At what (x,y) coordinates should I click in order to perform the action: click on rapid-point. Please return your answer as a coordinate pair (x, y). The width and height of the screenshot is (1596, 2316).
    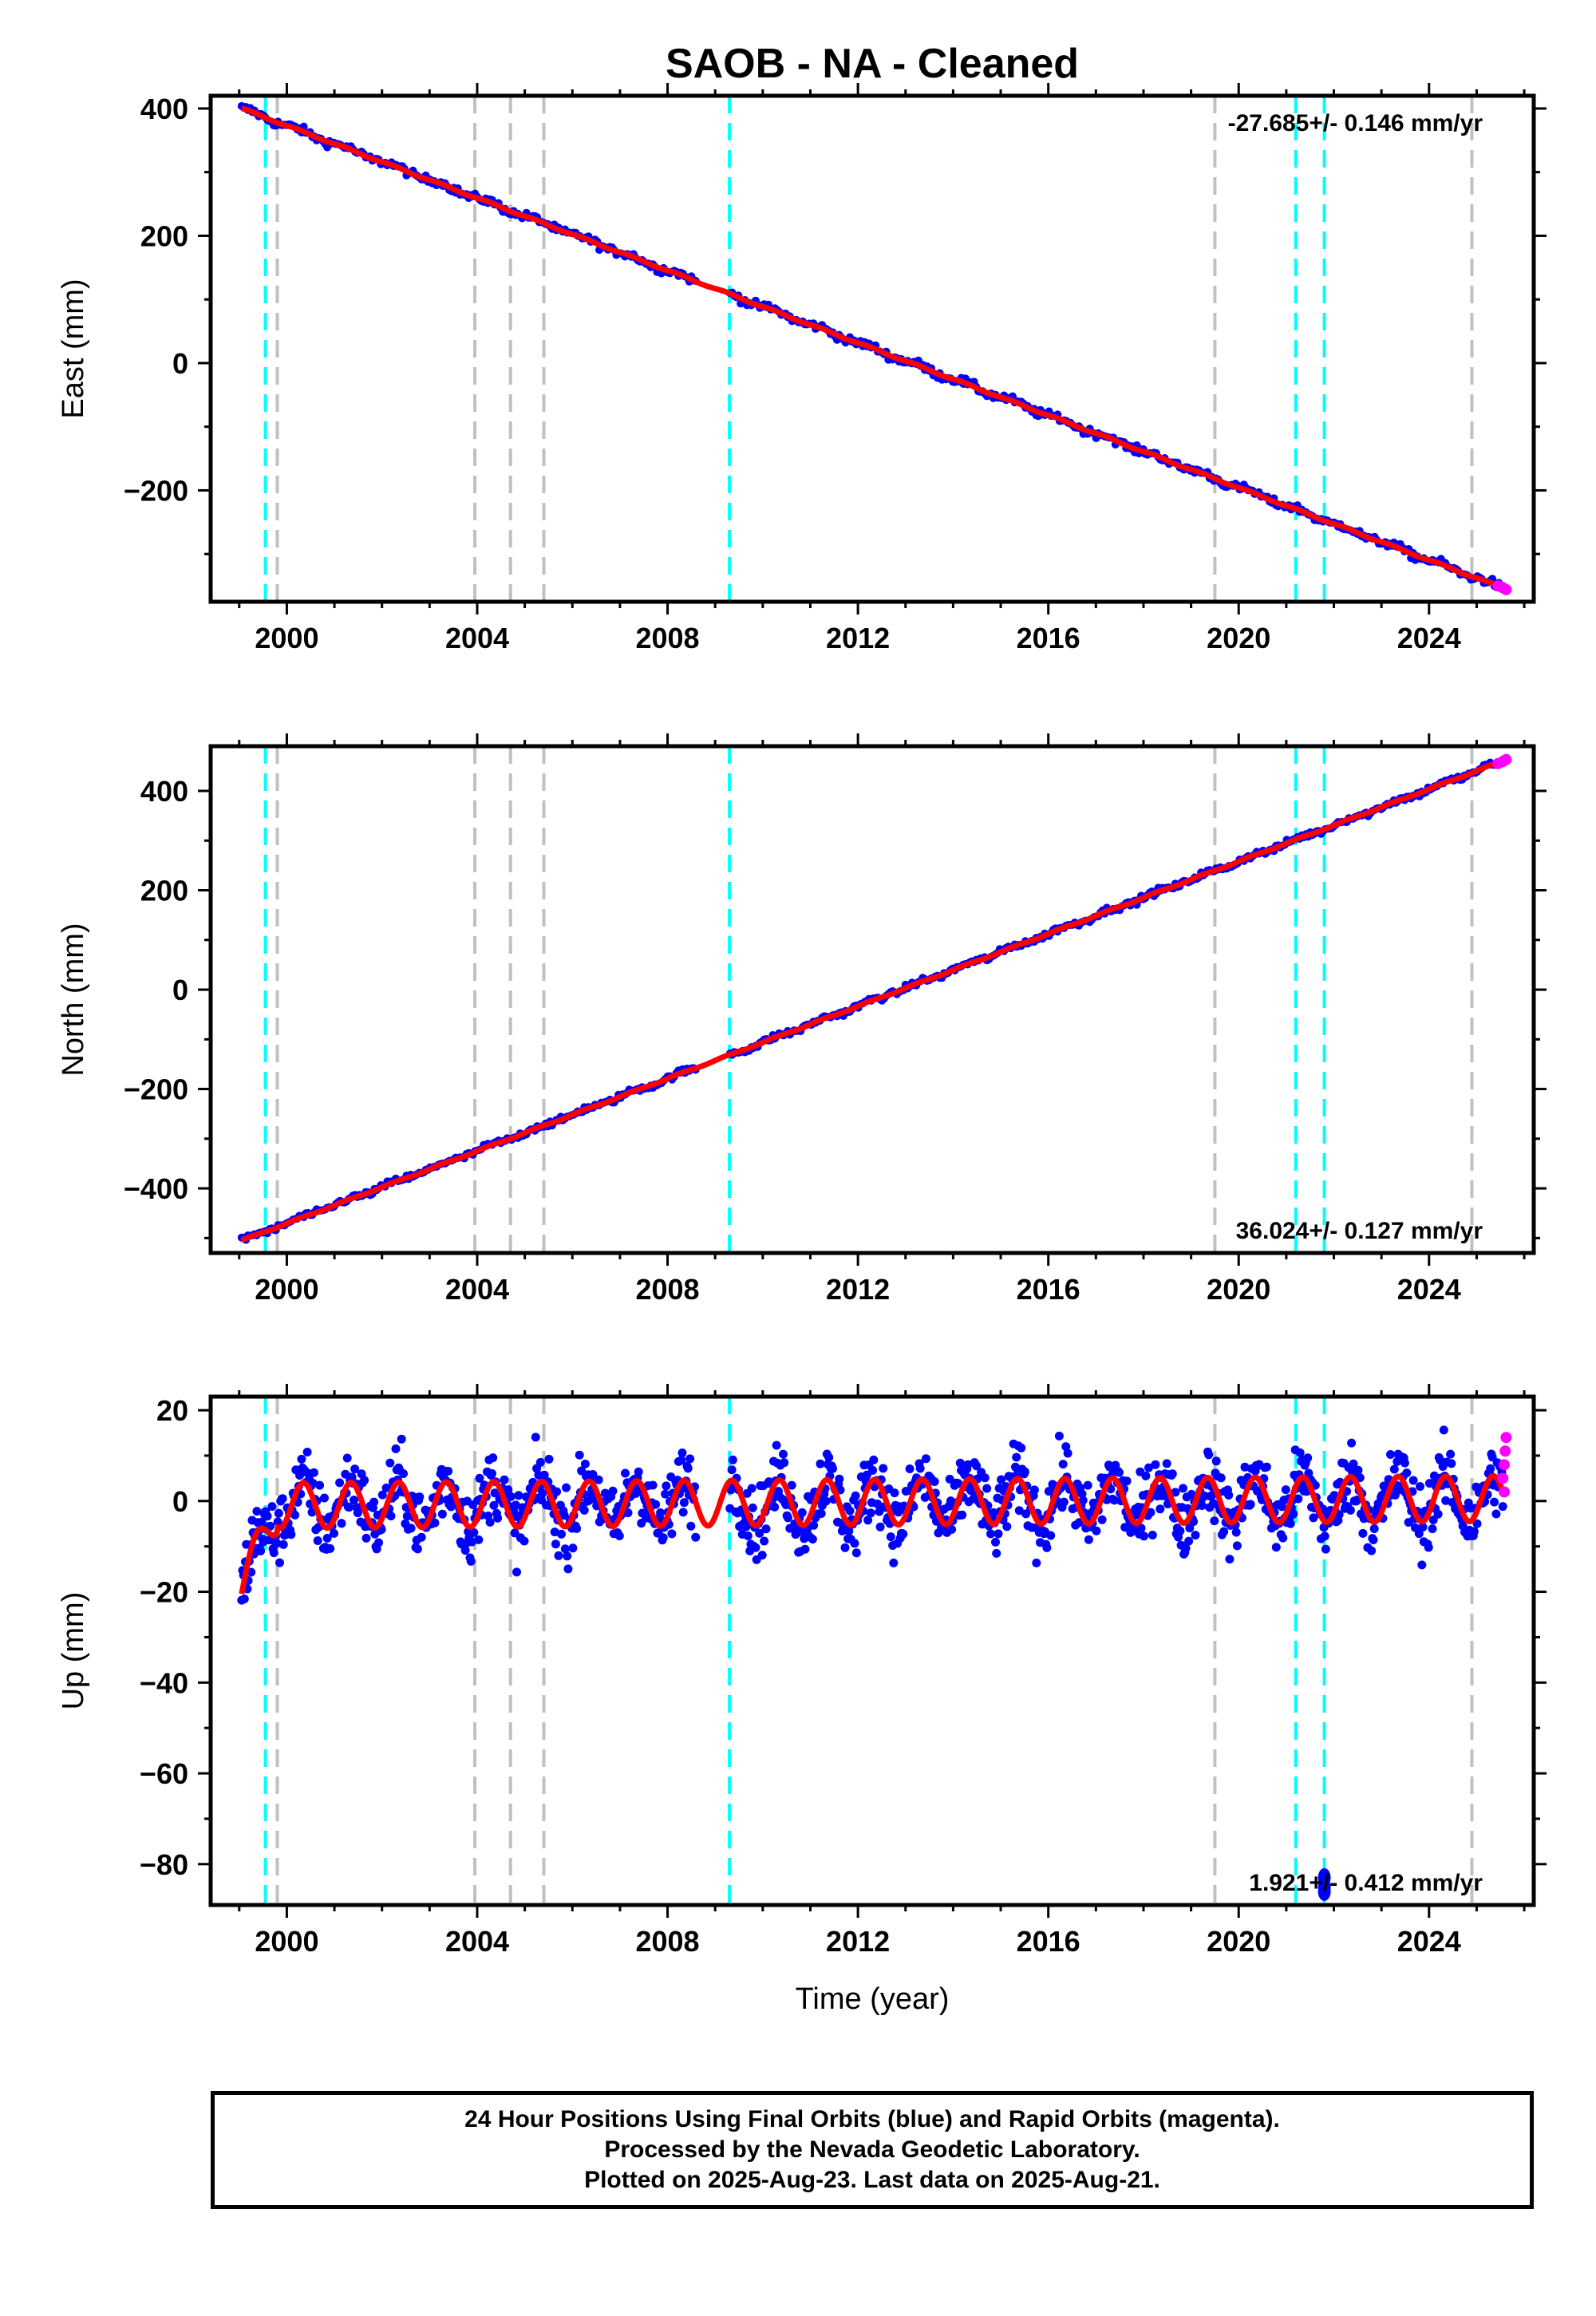
    Looking at the image, I should click on (1505, 1492).